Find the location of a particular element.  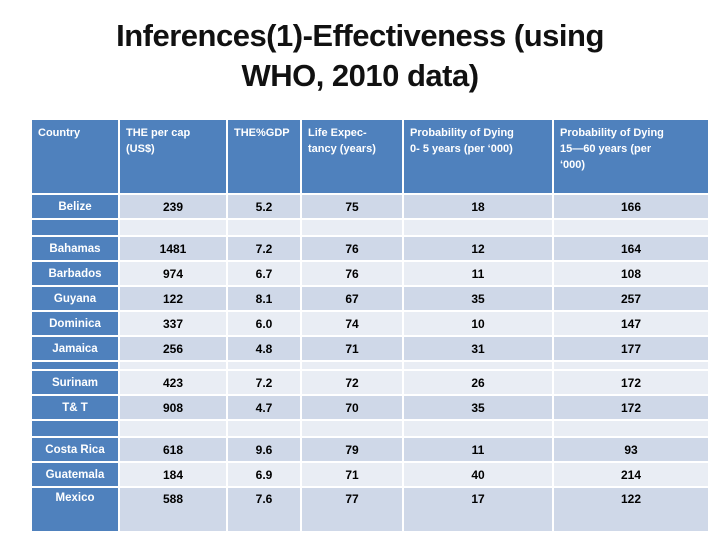

value-cell: 256 is located at coordinates (173, 348).